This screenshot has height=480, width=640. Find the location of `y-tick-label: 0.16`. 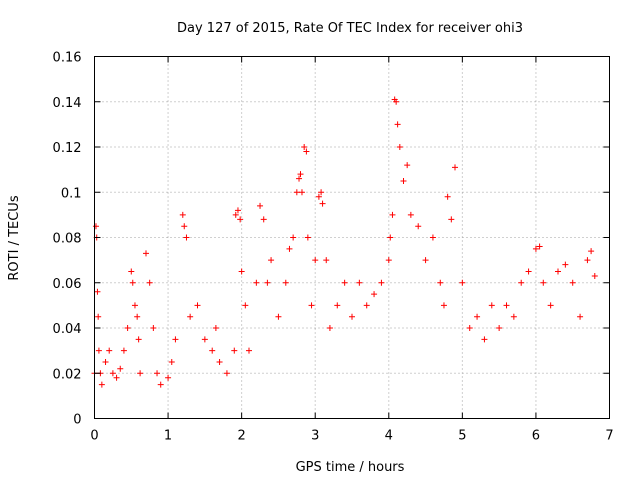

y-tick-label: 0.16 is located at coordinates (67, 58).